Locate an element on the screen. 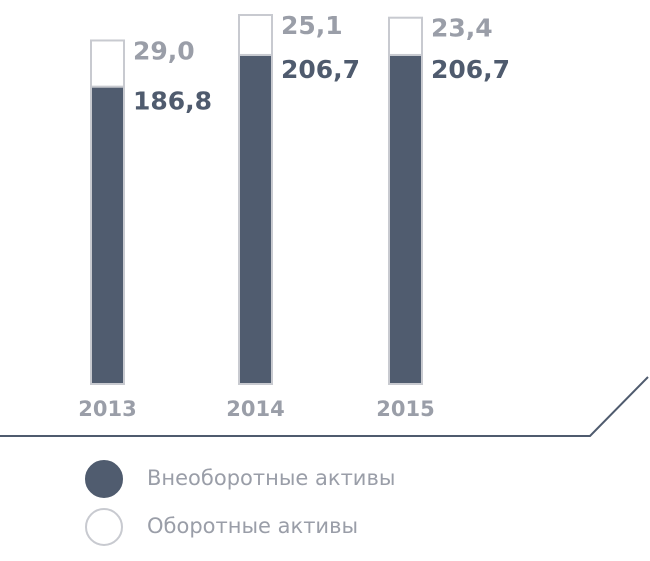  x-tick-label: 2013 is located at coordinates (107, 409).